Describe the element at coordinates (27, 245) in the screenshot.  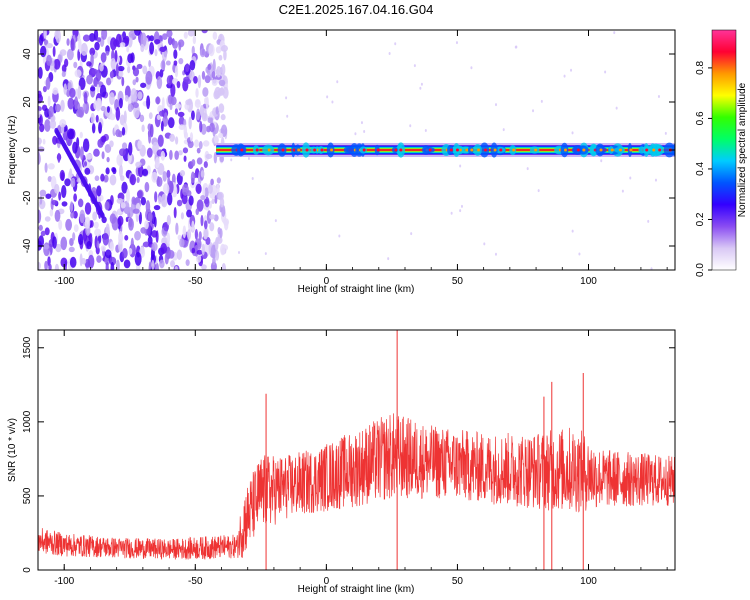
I see `y-tick-label: -40` at that location.